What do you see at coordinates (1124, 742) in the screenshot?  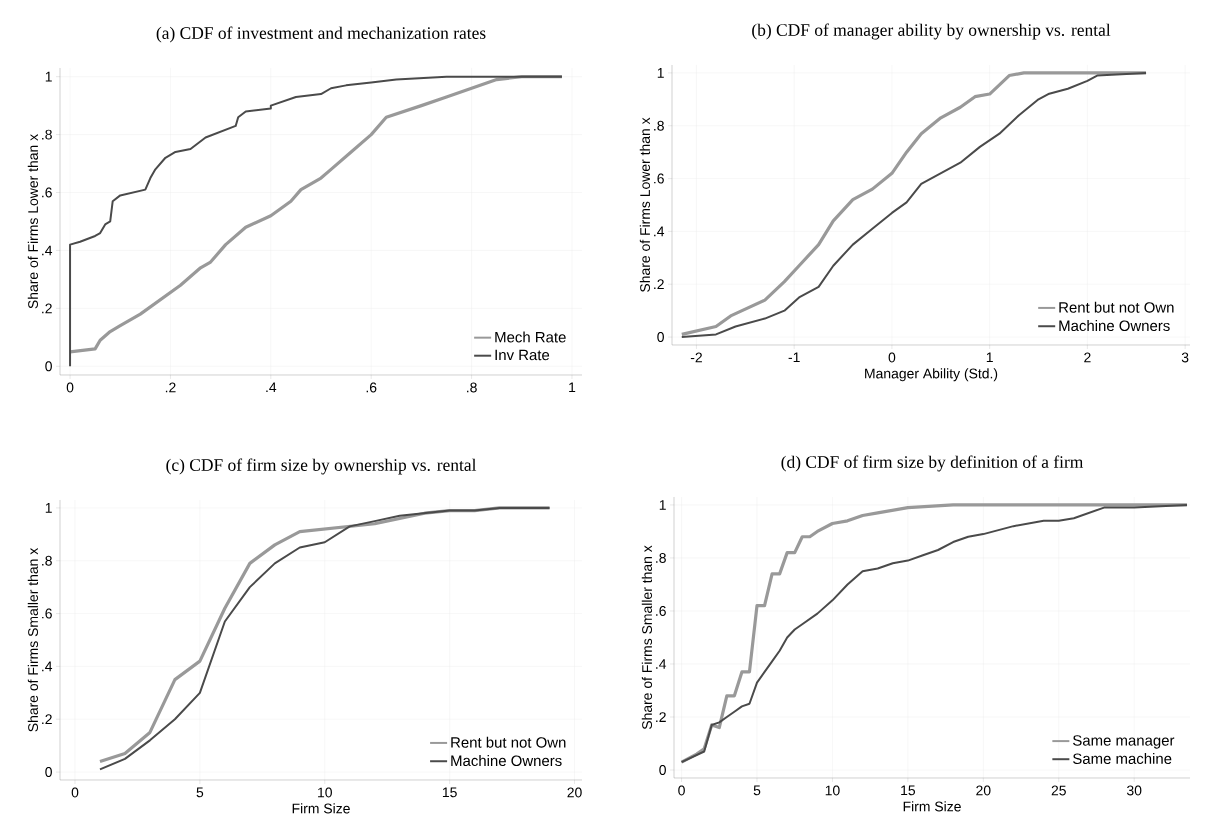 I see `legend-label: Same manager` at bounding box center [1124, 742].